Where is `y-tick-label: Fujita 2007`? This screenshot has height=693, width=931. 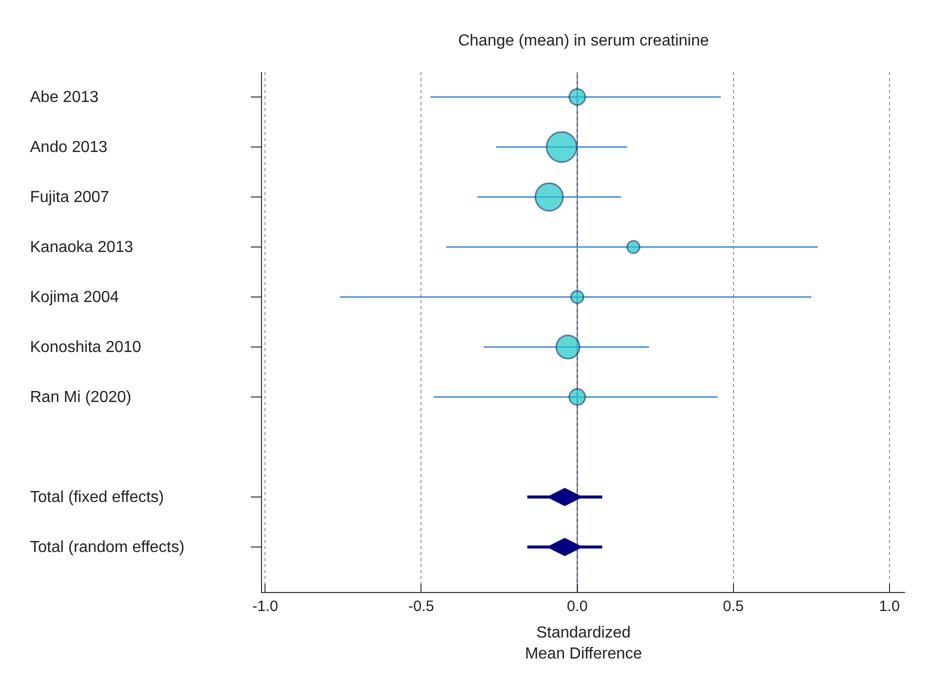
y-tick-label: Fujita 2007 is located at coordinates (70, 197).